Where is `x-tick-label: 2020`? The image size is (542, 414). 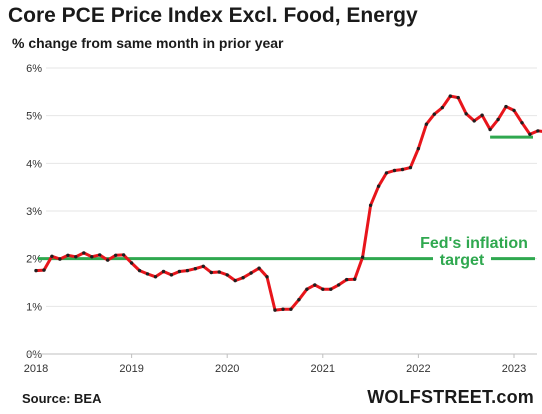 x-tick-label: 2020 is located at coordinates (227, 369).